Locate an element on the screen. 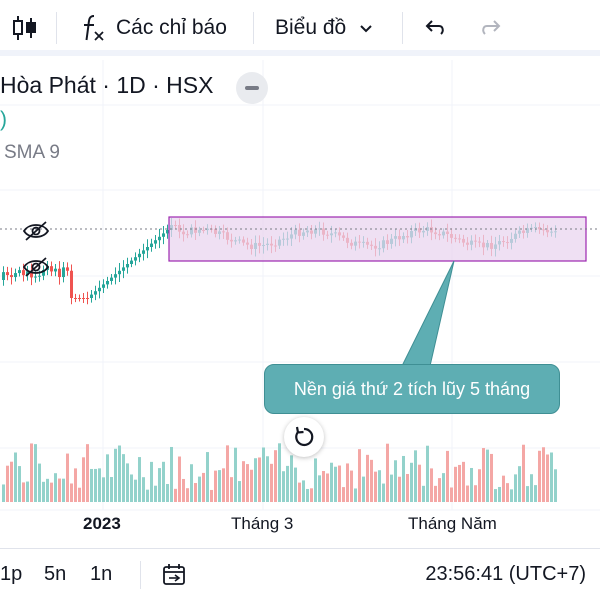 The height and width of the screenshot is (600, 600). reset-chart-button is located at coordinates (304, 437).